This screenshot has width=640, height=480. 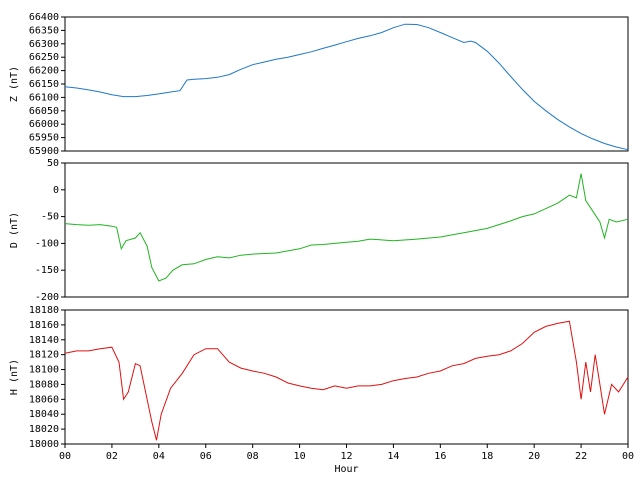 What do you see at coordinates (159, 456) in the screenshot?
I see `x-tick-label: 04` at bounding box center [159, 456].